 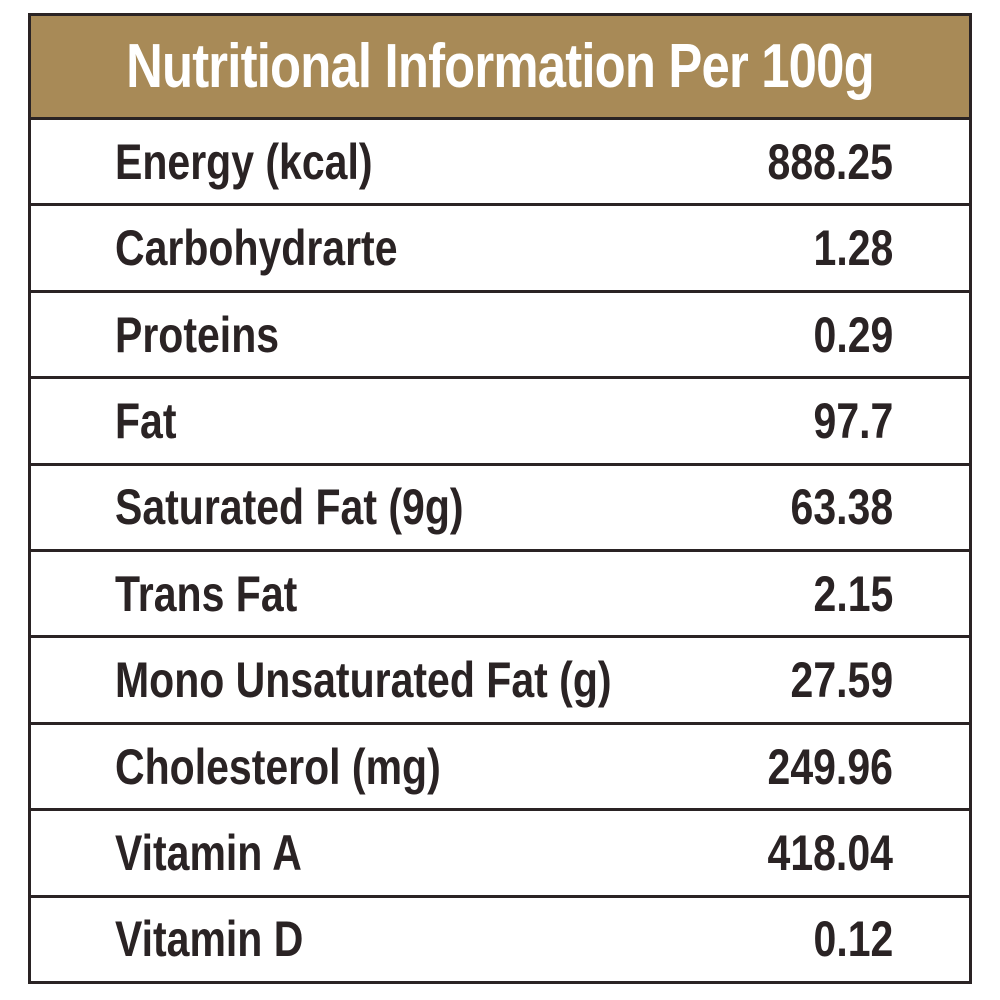 I want to click on row-value: 97.7, so click(x=853, y=420).